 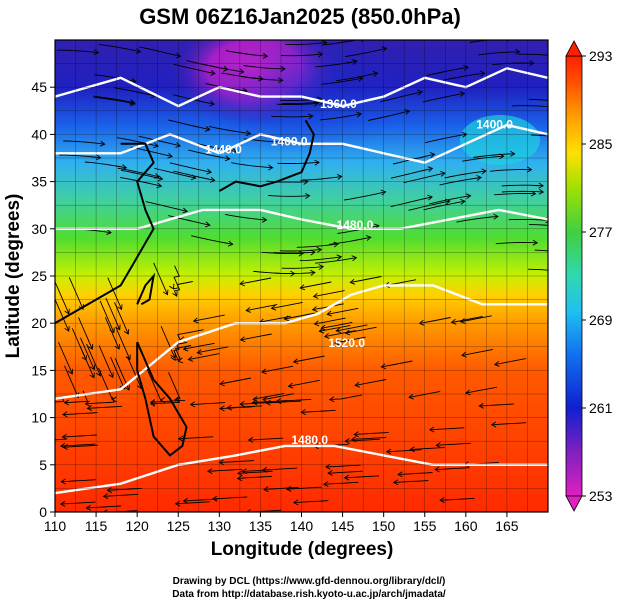 I want to click on x-tick-label: 140, so click(x=302, y=526).